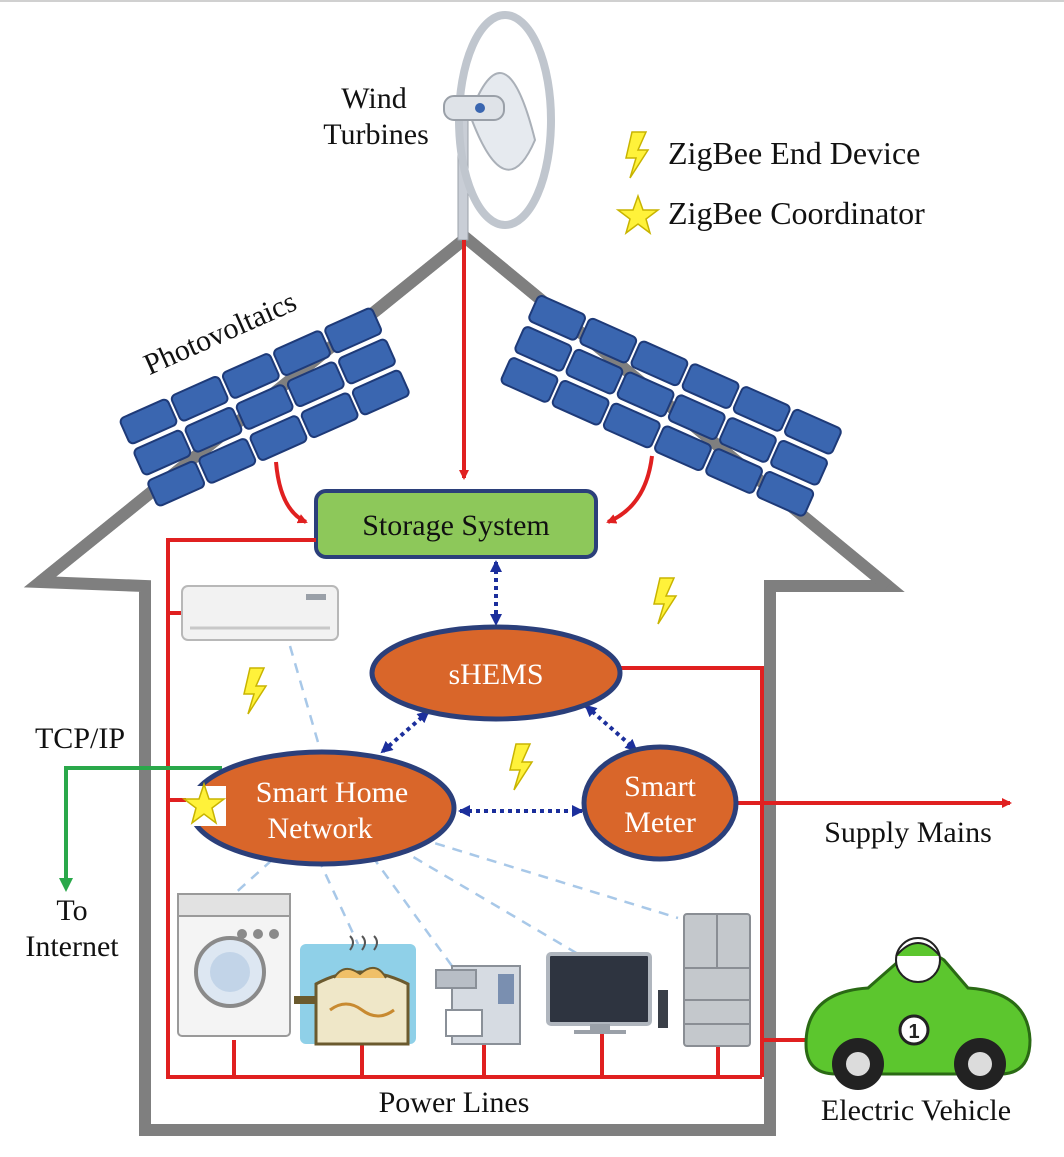  Describe the element at coordinates (637, 155) in the screenshot. I see `legend-bolt-icon` at that location.